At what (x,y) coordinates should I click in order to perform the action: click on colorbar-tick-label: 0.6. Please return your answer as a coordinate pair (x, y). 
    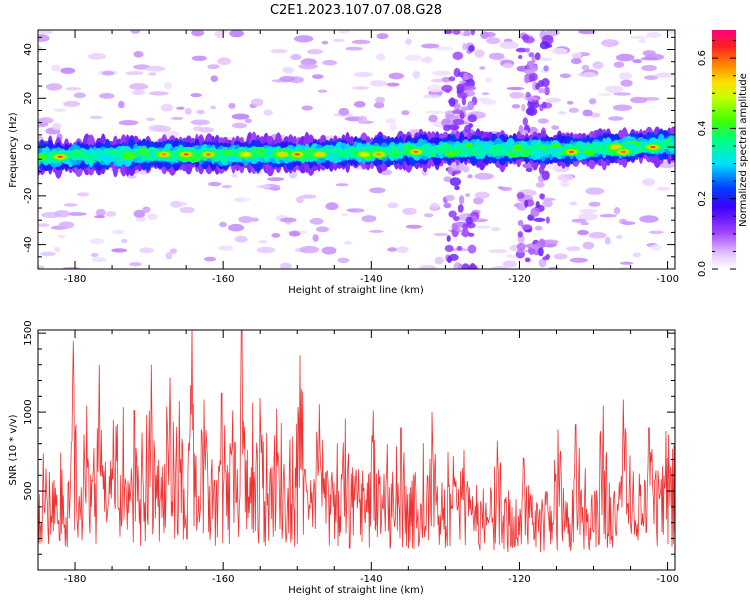
    Looking at the image, I should click on (702, 58).